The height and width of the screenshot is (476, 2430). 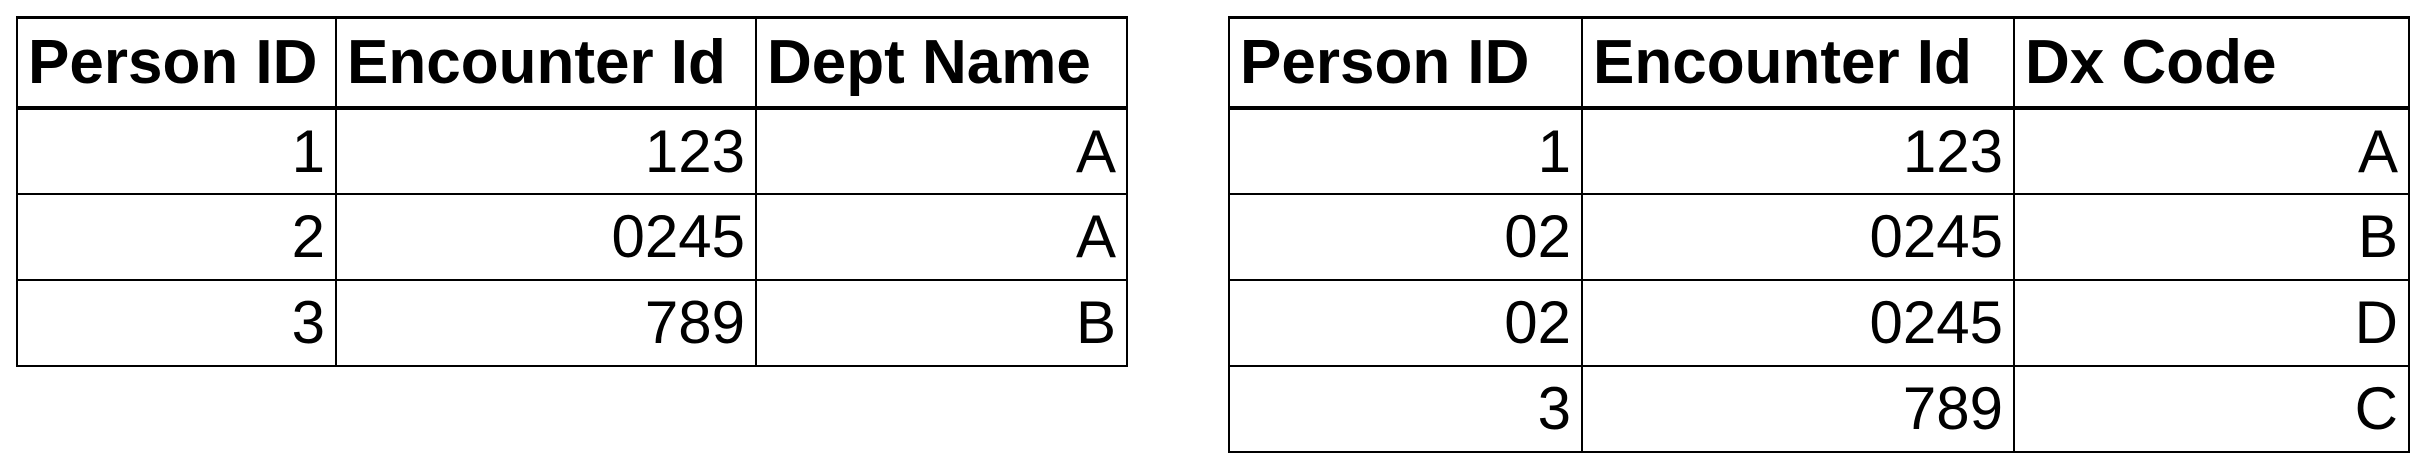 What do you see at coordinates (941, 322) in the screenshot?
I see `cell-dept-name: B` at bounding box center [941, 322].